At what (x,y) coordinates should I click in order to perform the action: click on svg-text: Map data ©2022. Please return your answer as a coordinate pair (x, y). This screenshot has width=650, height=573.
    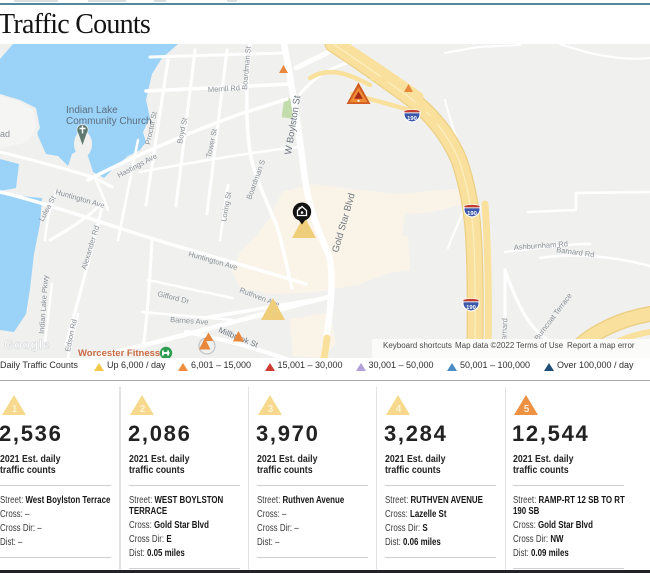
    Looking at the image, I should click on (485, 345).